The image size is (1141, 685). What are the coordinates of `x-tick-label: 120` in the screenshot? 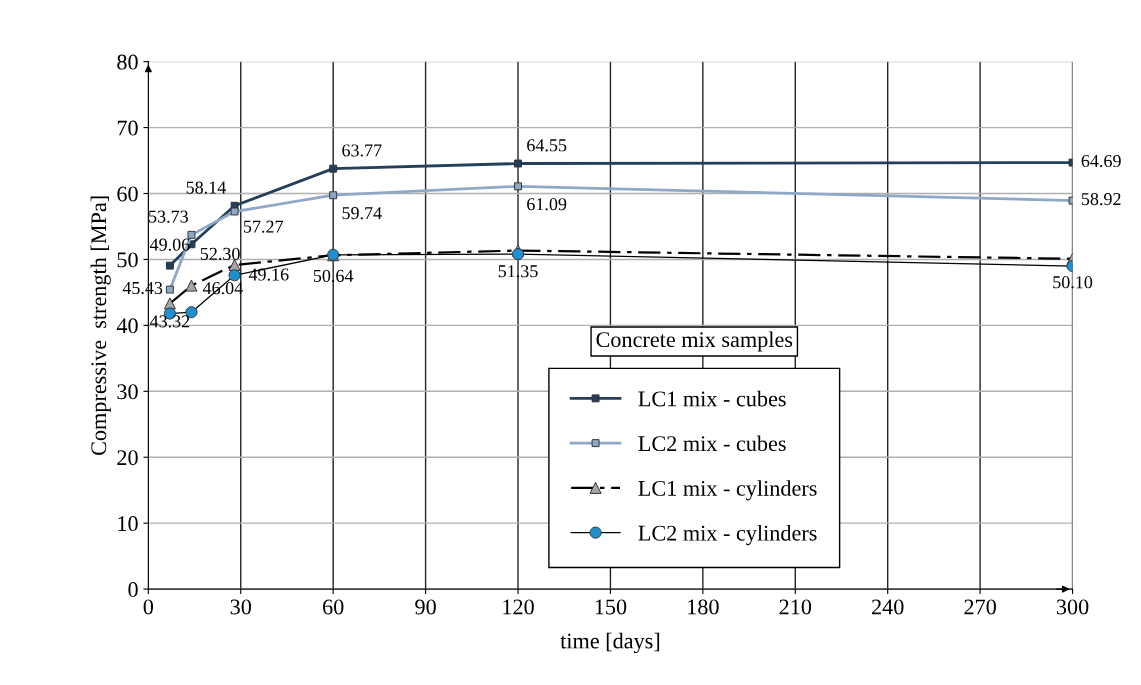 It's located at (518, 607).